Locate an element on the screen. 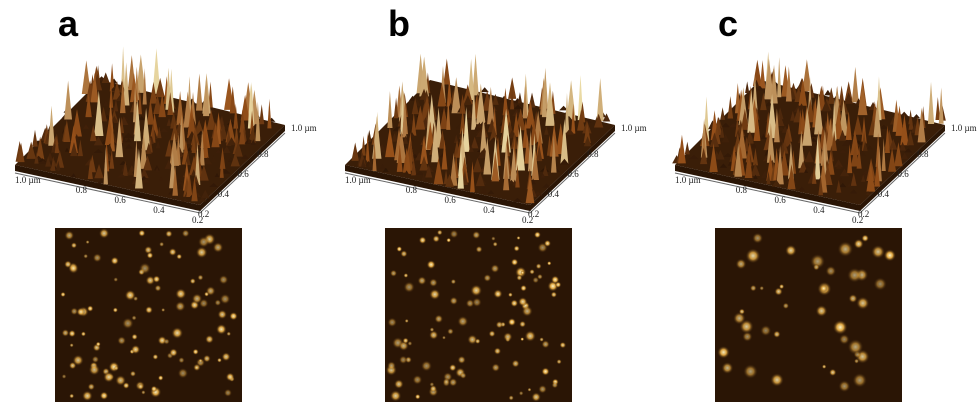 This screenshot has width=980, height=407. side-axis-label: 0.2 is located at coordinates (863, 214).